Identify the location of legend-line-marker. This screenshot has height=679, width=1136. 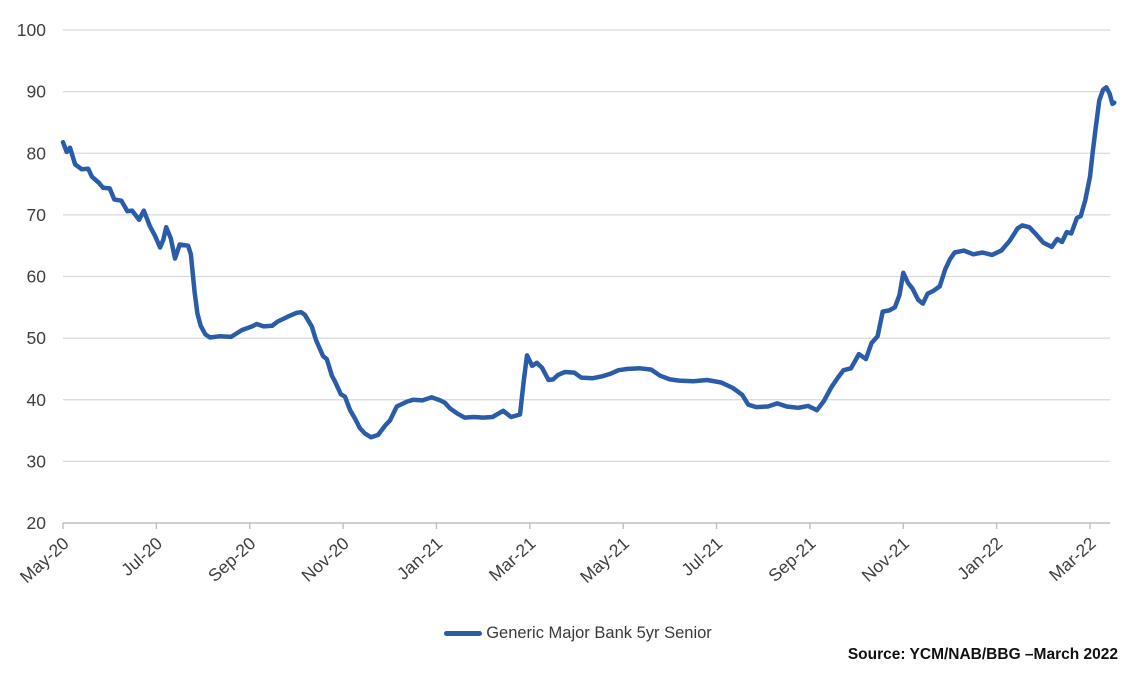
(463, 633).